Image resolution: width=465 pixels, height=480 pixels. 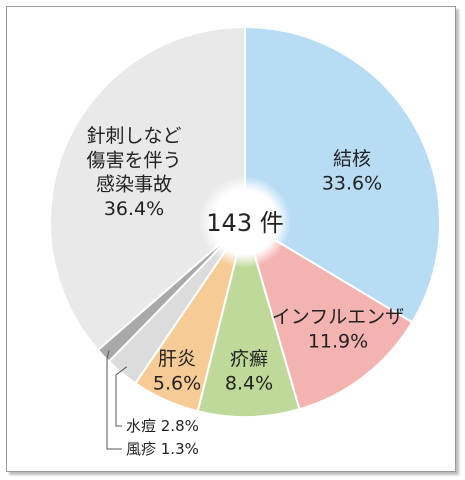 I want to click on slice-6-name-label: 傷害を伴う, so click(x=133, y=160).